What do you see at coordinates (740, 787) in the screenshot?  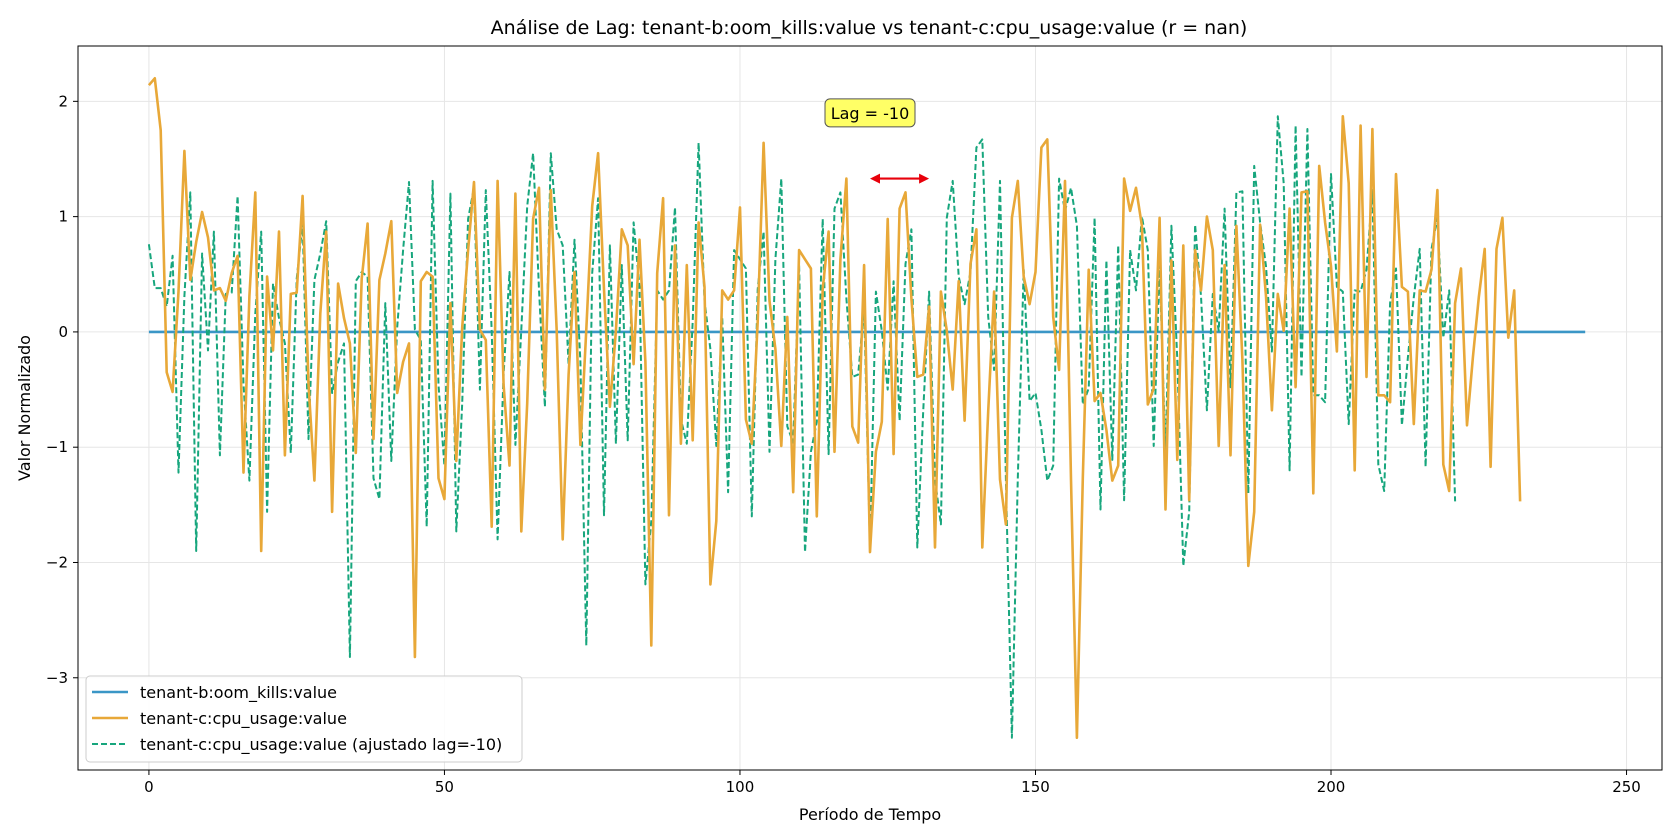 I see `x-tick-label: 100` at bounding box center [740, 787].